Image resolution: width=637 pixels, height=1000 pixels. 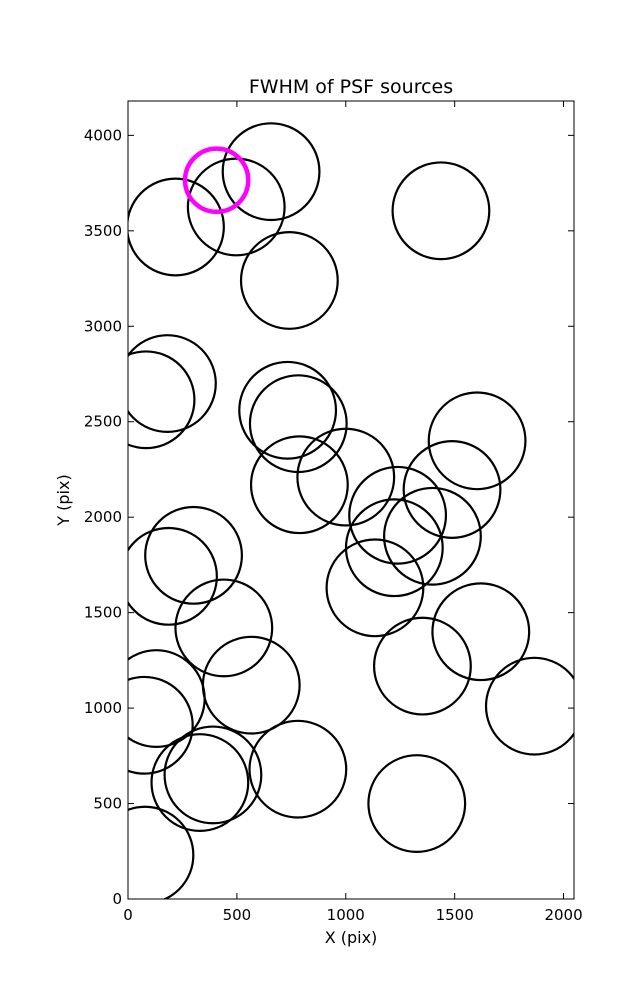 What do you see at coordinates (563, 915) in the screenshot?
I see `x-tick-label: 2000` at bounding box center [563, 915].